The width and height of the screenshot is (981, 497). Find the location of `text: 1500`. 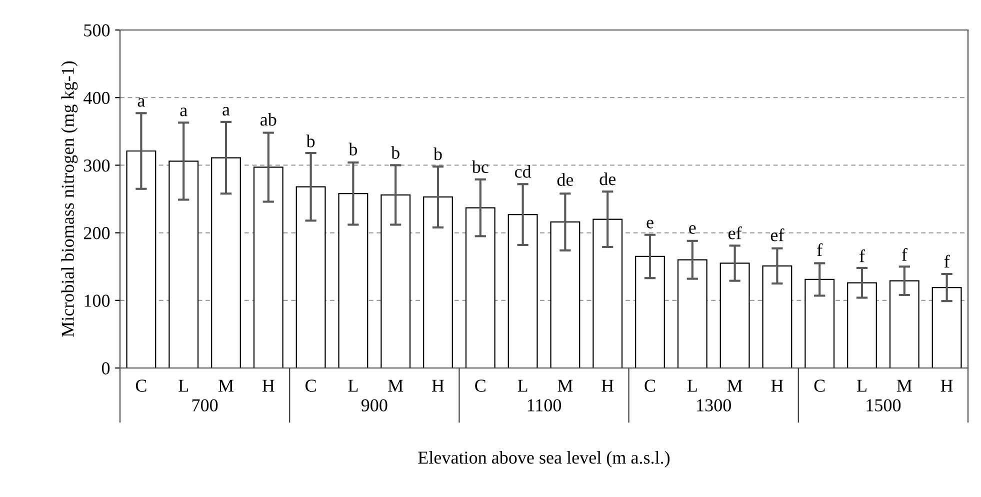

text: 1500 is located at coordinates (883, 405).